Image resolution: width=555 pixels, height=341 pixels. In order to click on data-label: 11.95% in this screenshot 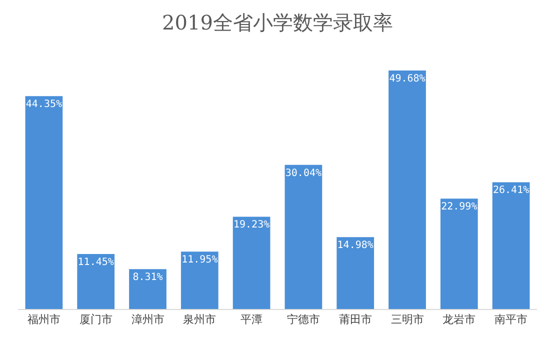, I will do `click(200, 260)`.